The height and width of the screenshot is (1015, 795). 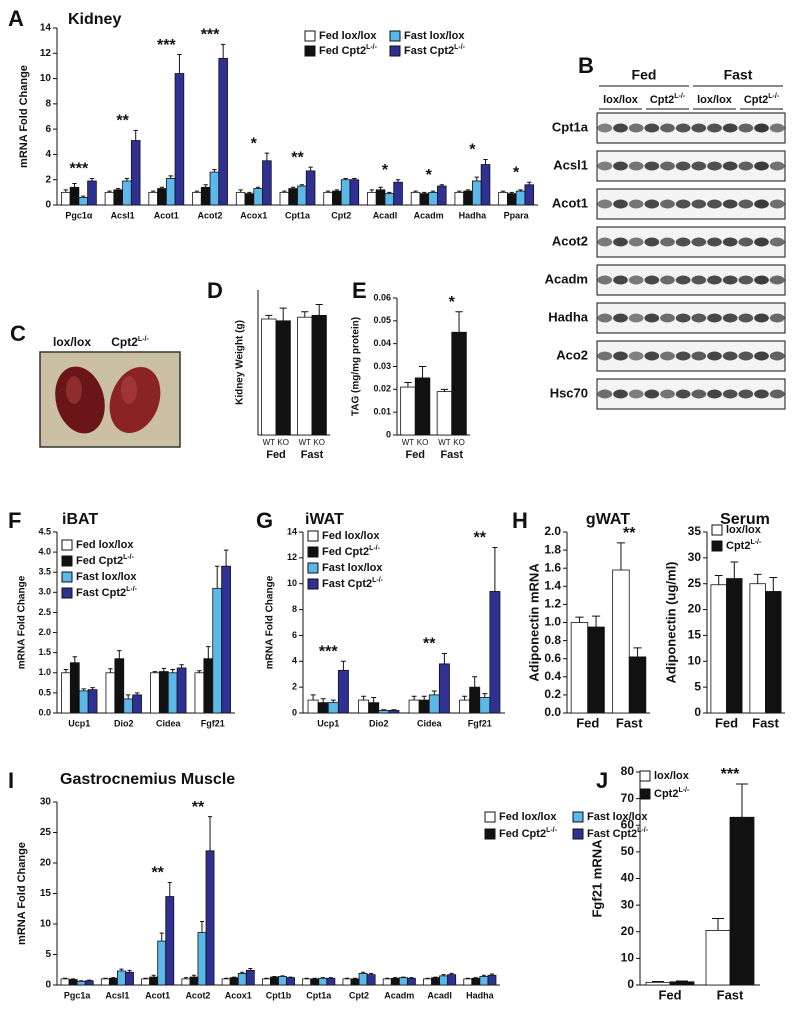 What do you see at coordinates (672, 776) in the screenshot?
I see `legend-label-main: lox/lox` at bounding box center [672, 776].